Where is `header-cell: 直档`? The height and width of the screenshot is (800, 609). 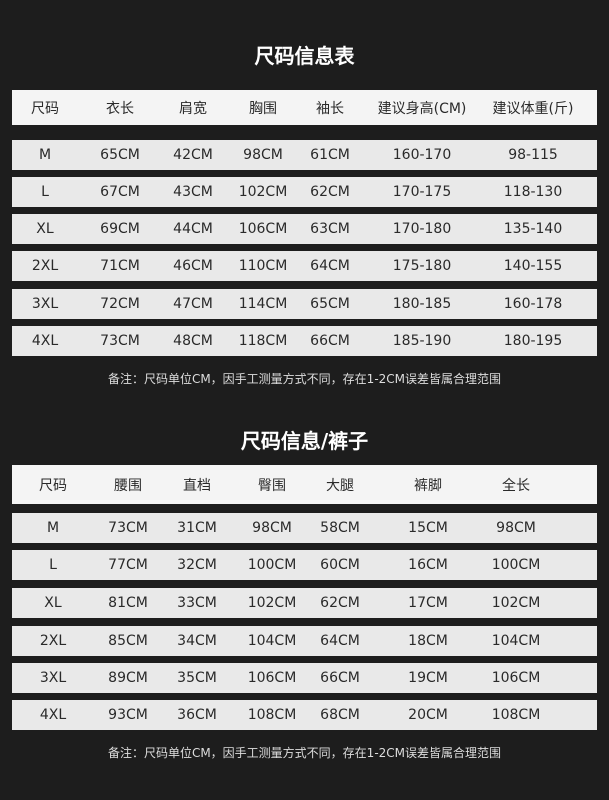
header-cell: 直档 is located at coordinates (197, 485).